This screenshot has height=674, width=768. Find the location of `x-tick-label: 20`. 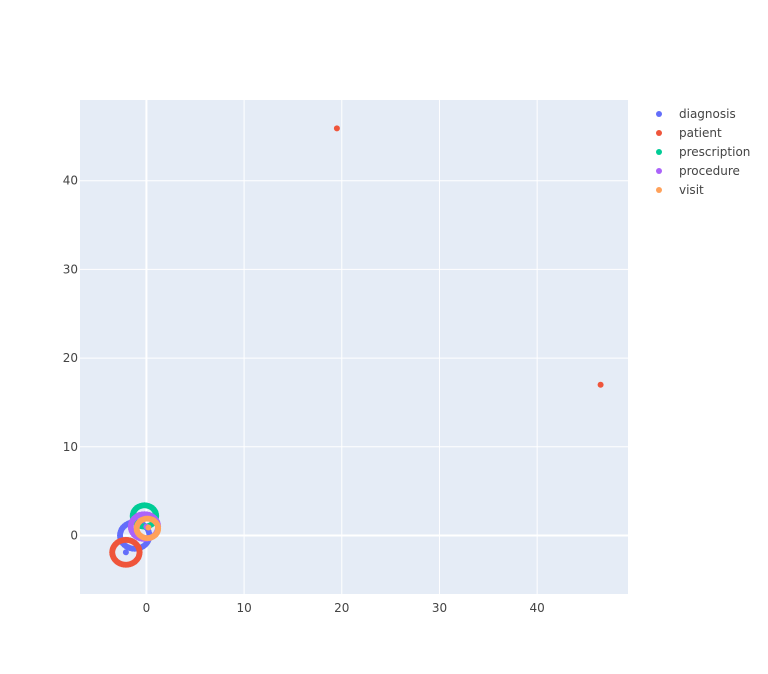

x-tick-label: 20 is located at coordinates (341, 608).